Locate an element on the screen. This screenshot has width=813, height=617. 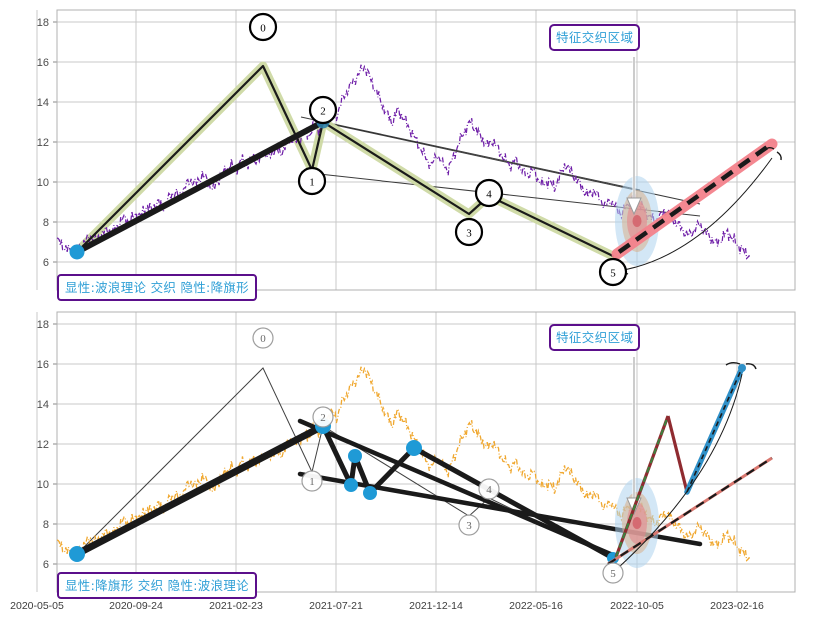
focus-region-label-bottom: 特征交织区域 is located at coordinates (595, 337).